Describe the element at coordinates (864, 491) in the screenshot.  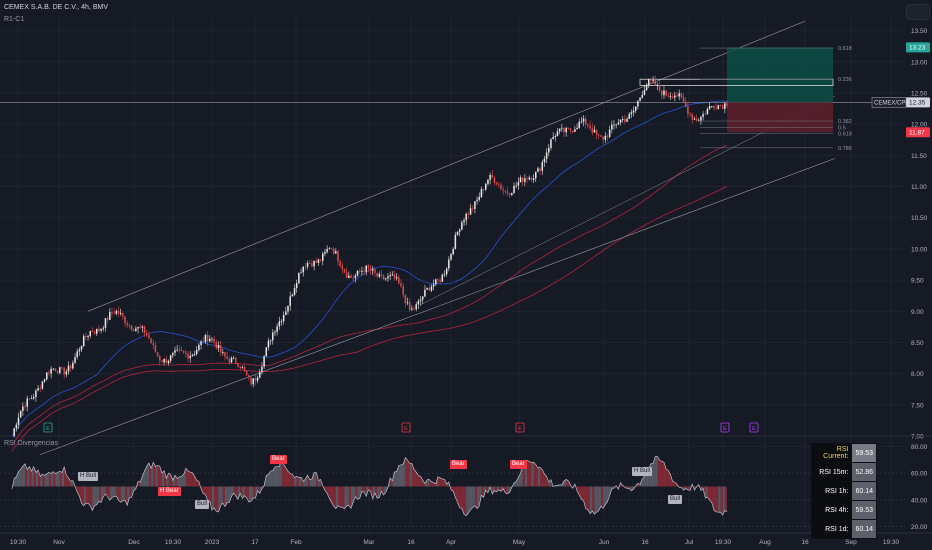
I see `rsi-value: 60.14` at that location.